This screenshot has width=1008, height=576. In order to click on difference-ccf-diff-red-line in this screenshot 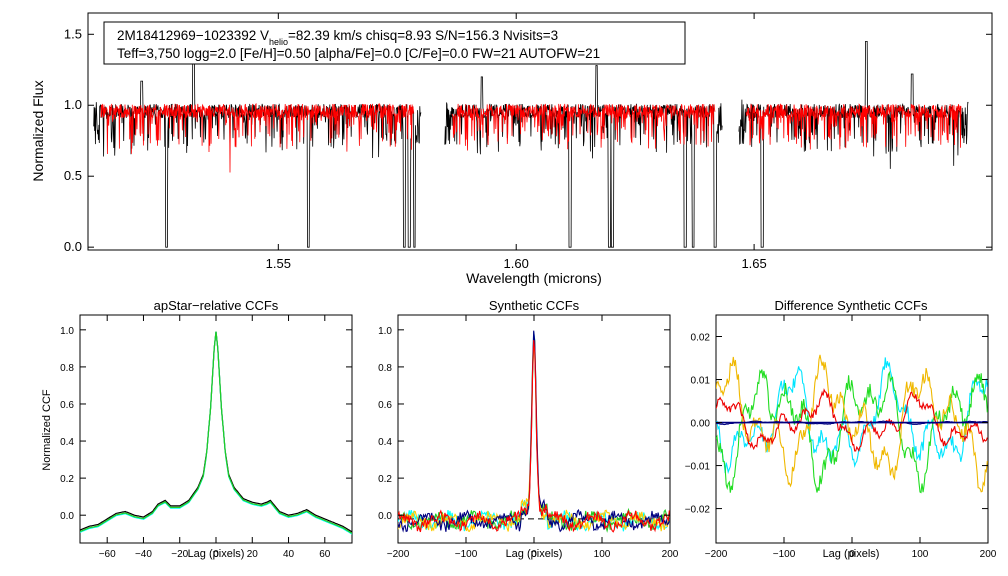, I will do `click(852, 420)`.